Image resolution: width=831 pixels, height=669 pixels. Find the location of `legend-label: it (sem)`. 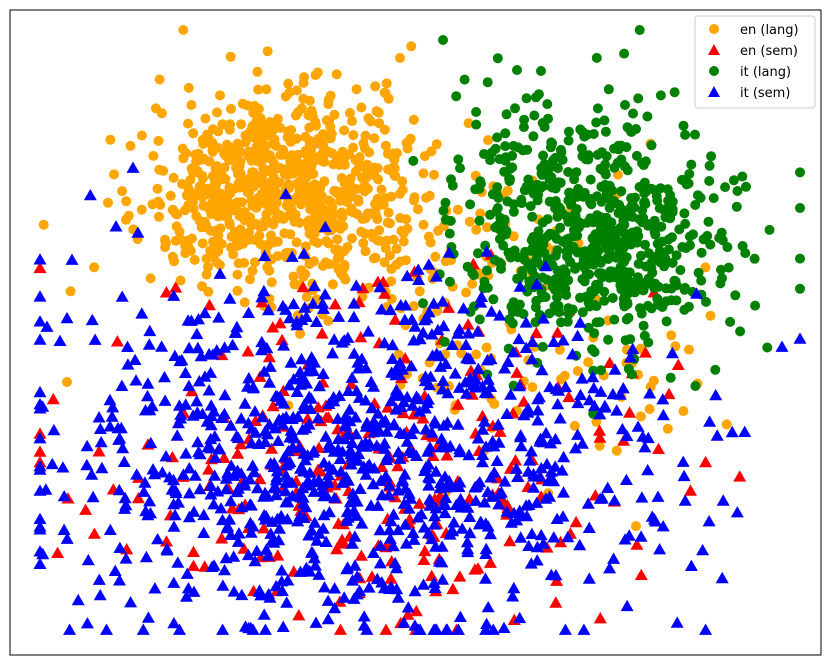

legend-label: it (sem) is located at coordinates (765, 93).